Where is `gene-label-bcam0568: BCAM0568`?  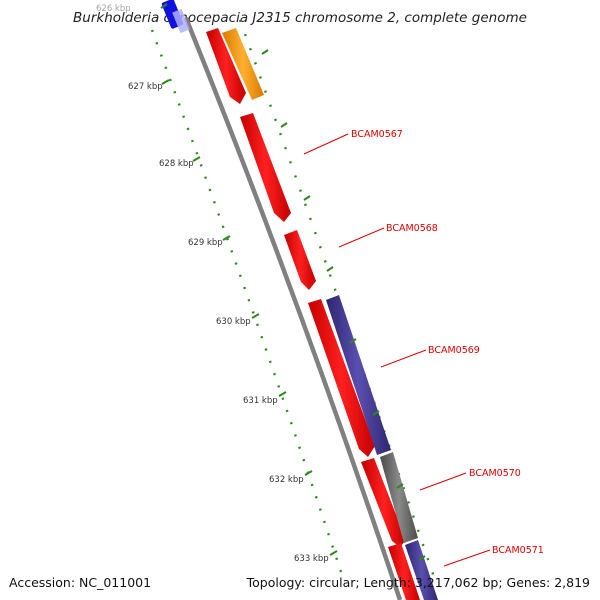
gene-label-bcam0568: BCAM0568 is located at coordinates (412, 228).